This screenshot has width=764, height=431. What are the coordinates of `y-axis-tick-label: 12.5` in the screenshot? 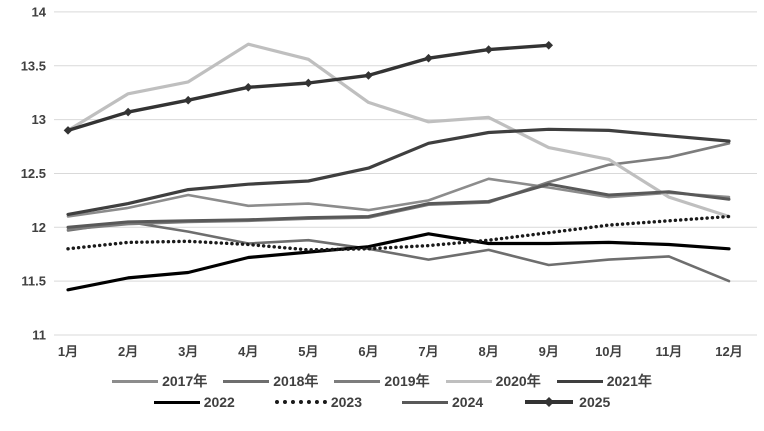 It's located at (33, 173).